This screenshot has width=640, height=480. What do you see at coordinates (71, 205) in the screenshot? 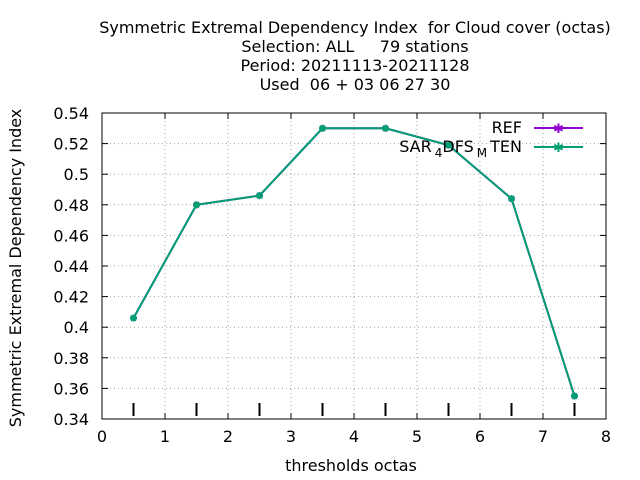
I see `y-tick-label: 0.48` at bounding box center [71, 205].